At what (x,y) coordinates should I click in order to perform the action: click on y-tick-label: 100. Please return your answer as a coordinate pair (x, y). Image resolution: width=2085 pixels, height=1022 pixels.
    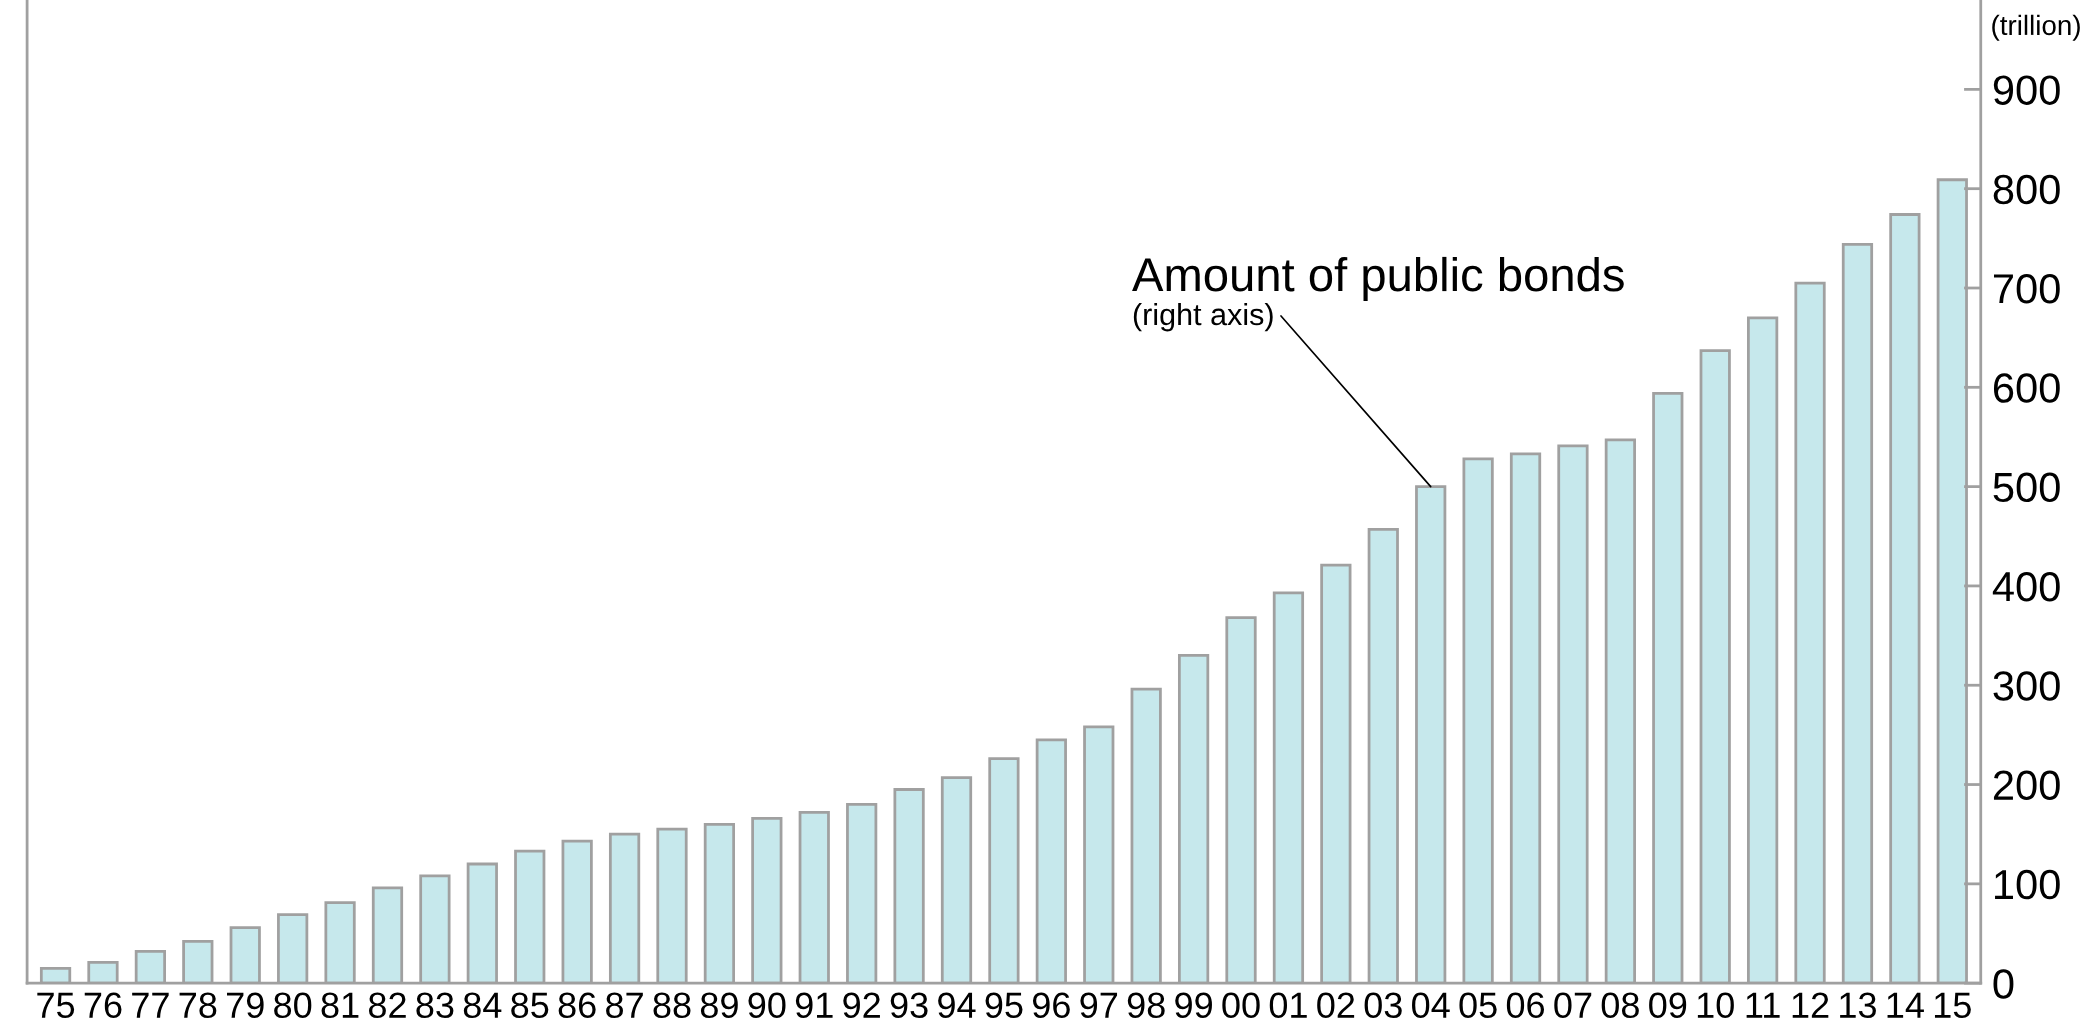
    Looking at the image, I should click on (2027, 884).